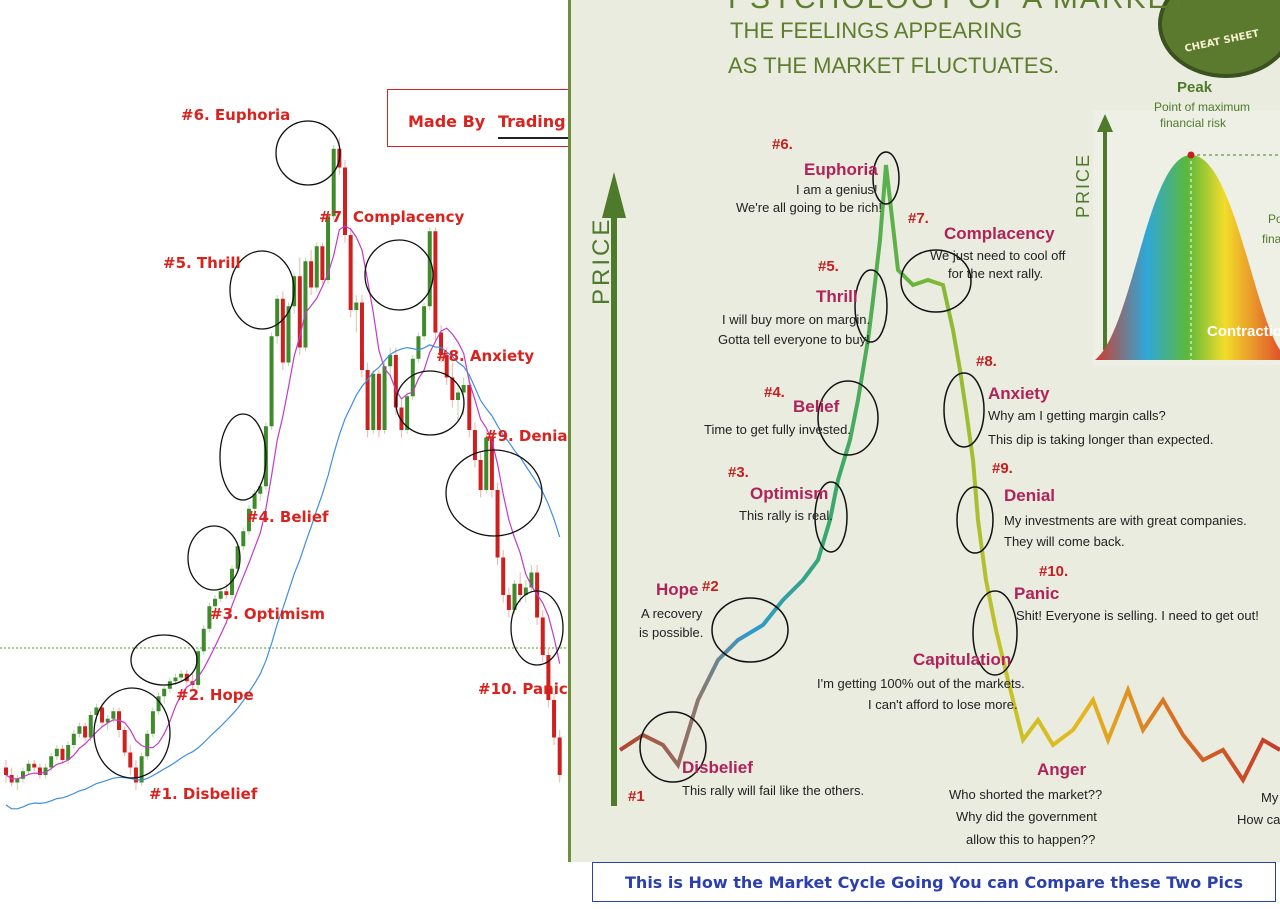  I want to click on stage-label-hope: #2. Hope, so click(215, 695).